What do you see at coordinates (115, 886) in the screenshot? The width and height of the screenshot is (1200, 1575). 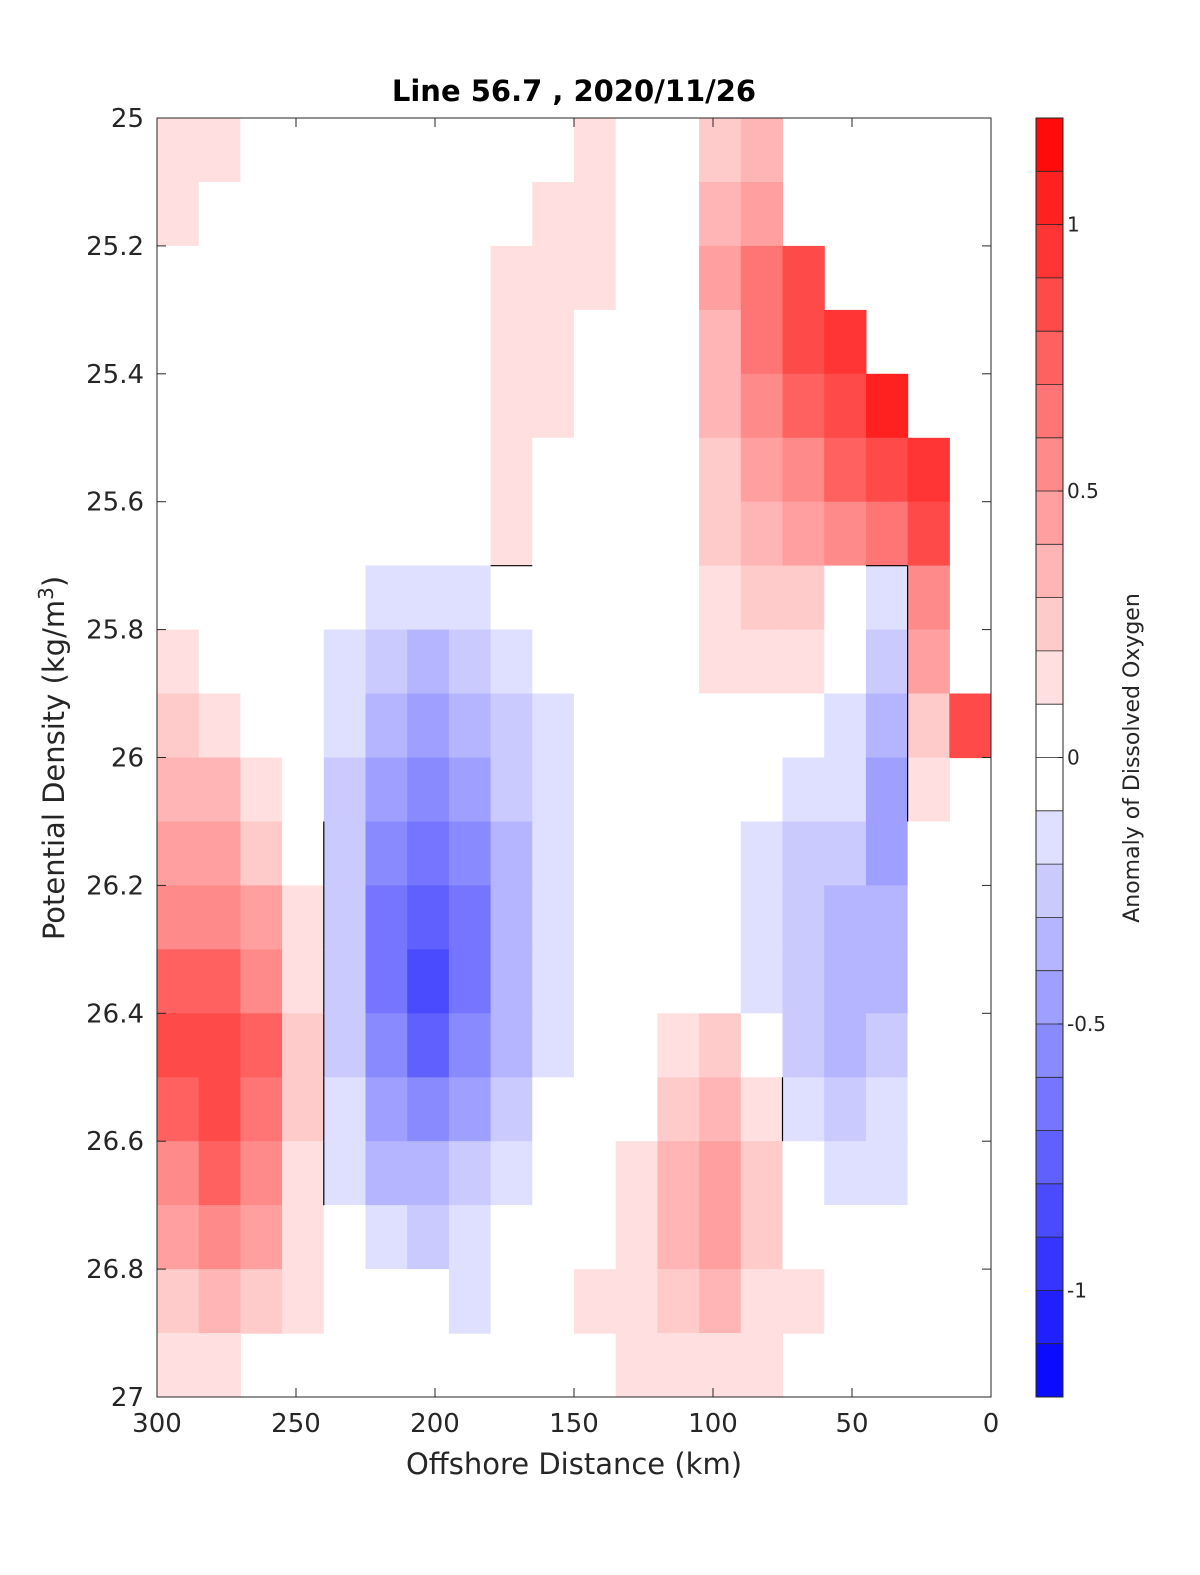 I see `y-tick-label: 26.2` at bounding box center [115, 886].